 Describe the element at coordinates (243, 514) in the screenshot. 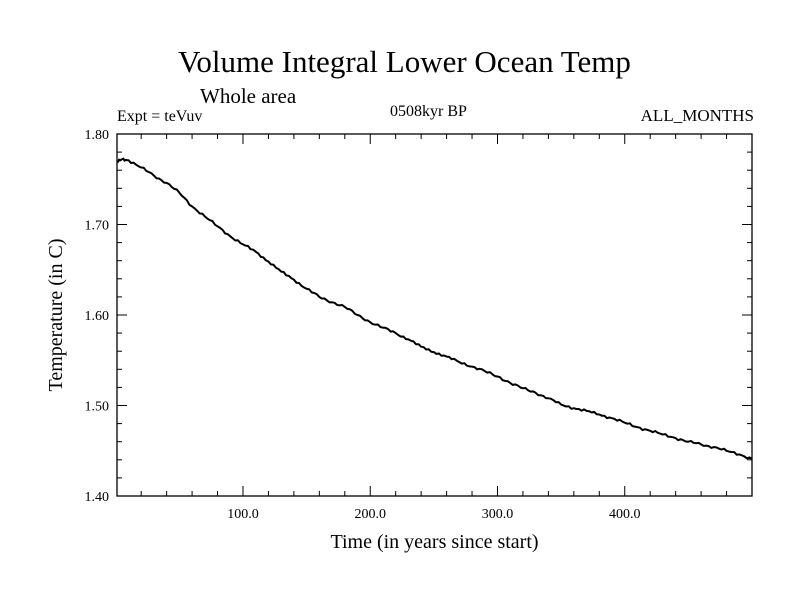

I see `x-tick-label: 100.0` at that location.